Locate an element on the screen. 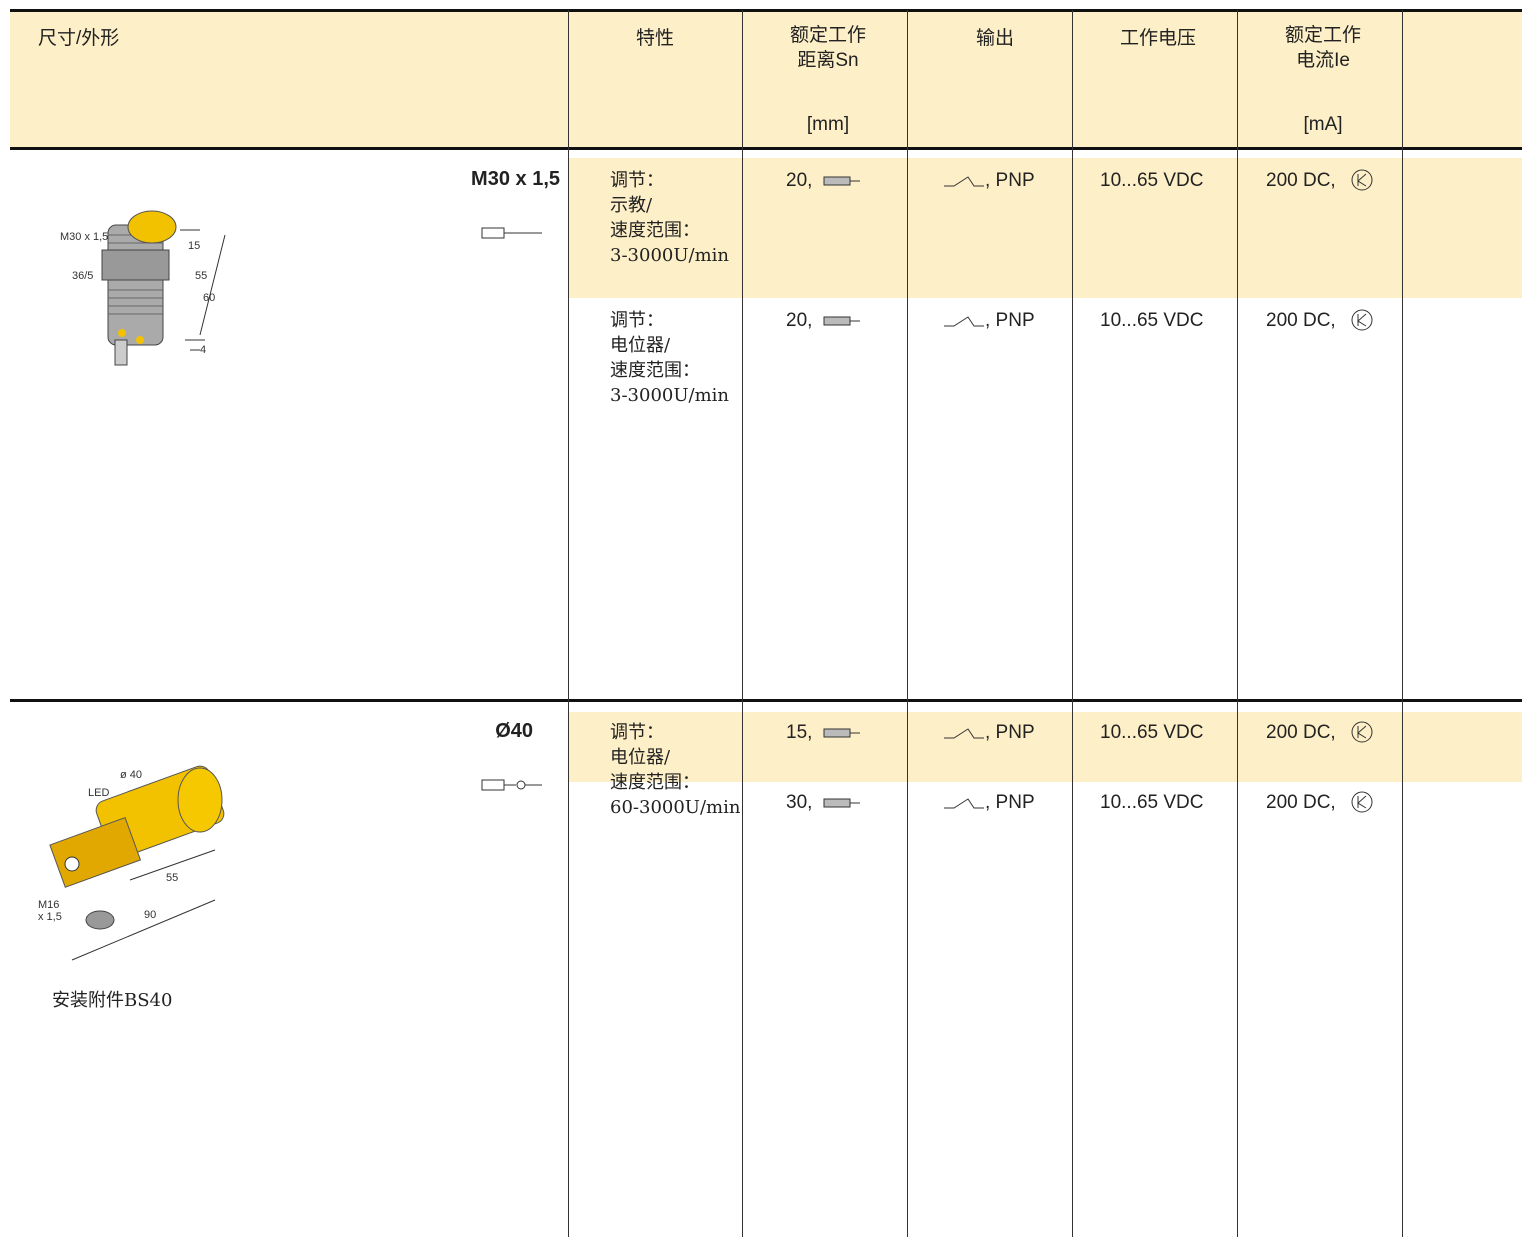 The height and width of the screenshot is (1237, 1522). drawing-o40: ø 40 LED M16 x 1,5 55 90 is located at coordinates (131, 863).